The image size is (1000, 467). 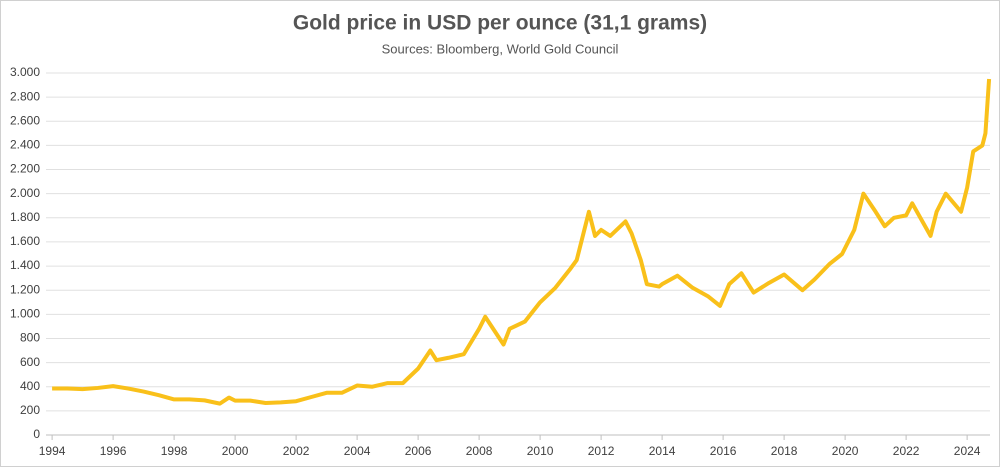 What do you see at coordinates (296, 451) in the screenshot?
I see `x-tick-label: 2002` at bounding box center [296, 451].